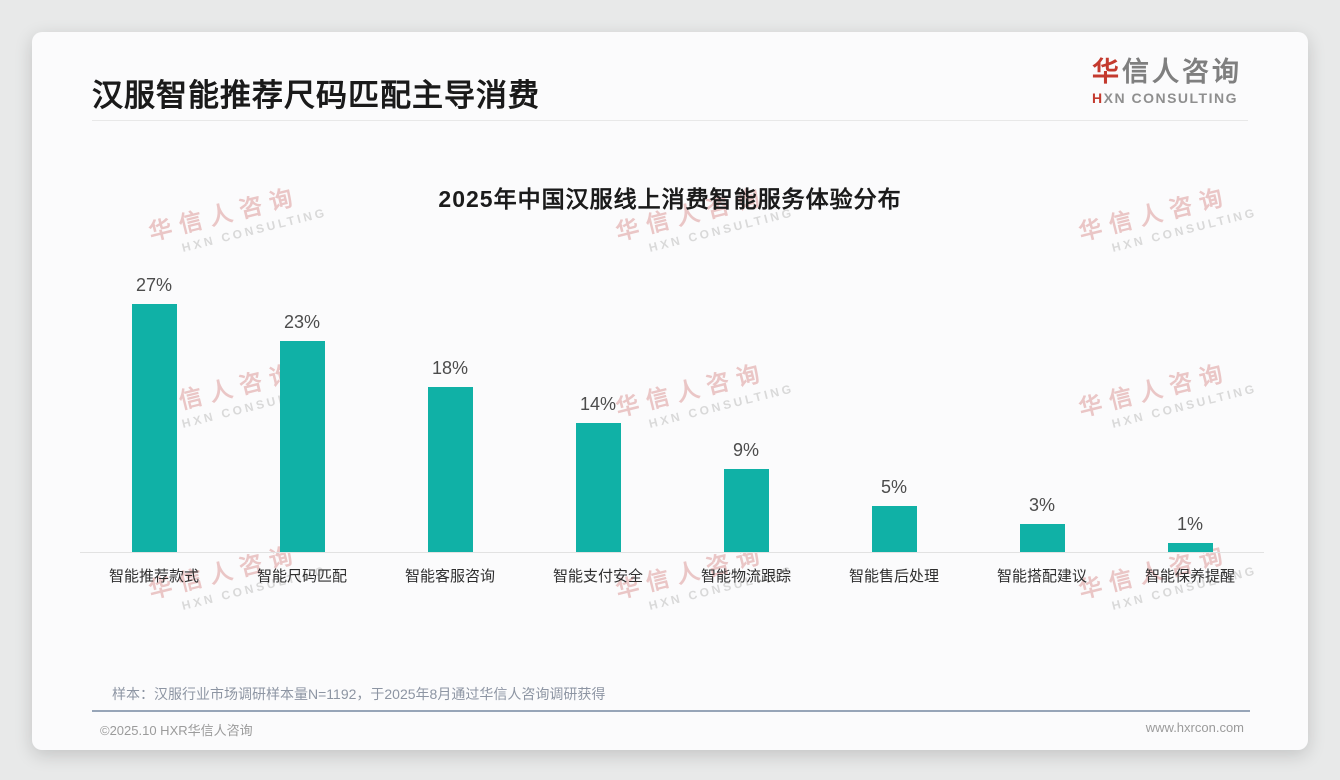  I want to click on bar-value-label: 5%, so click(893, 487).